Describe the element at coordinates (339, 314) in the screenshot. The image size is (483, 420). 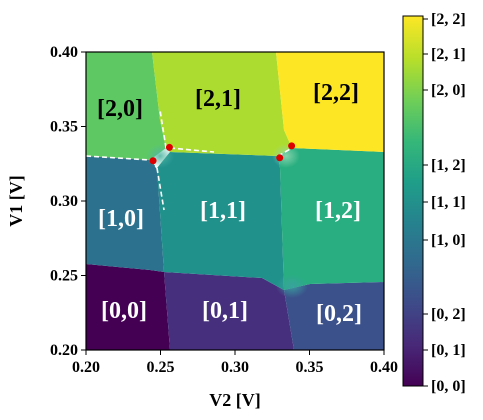
I see `region-label: [0,2]` at that location.